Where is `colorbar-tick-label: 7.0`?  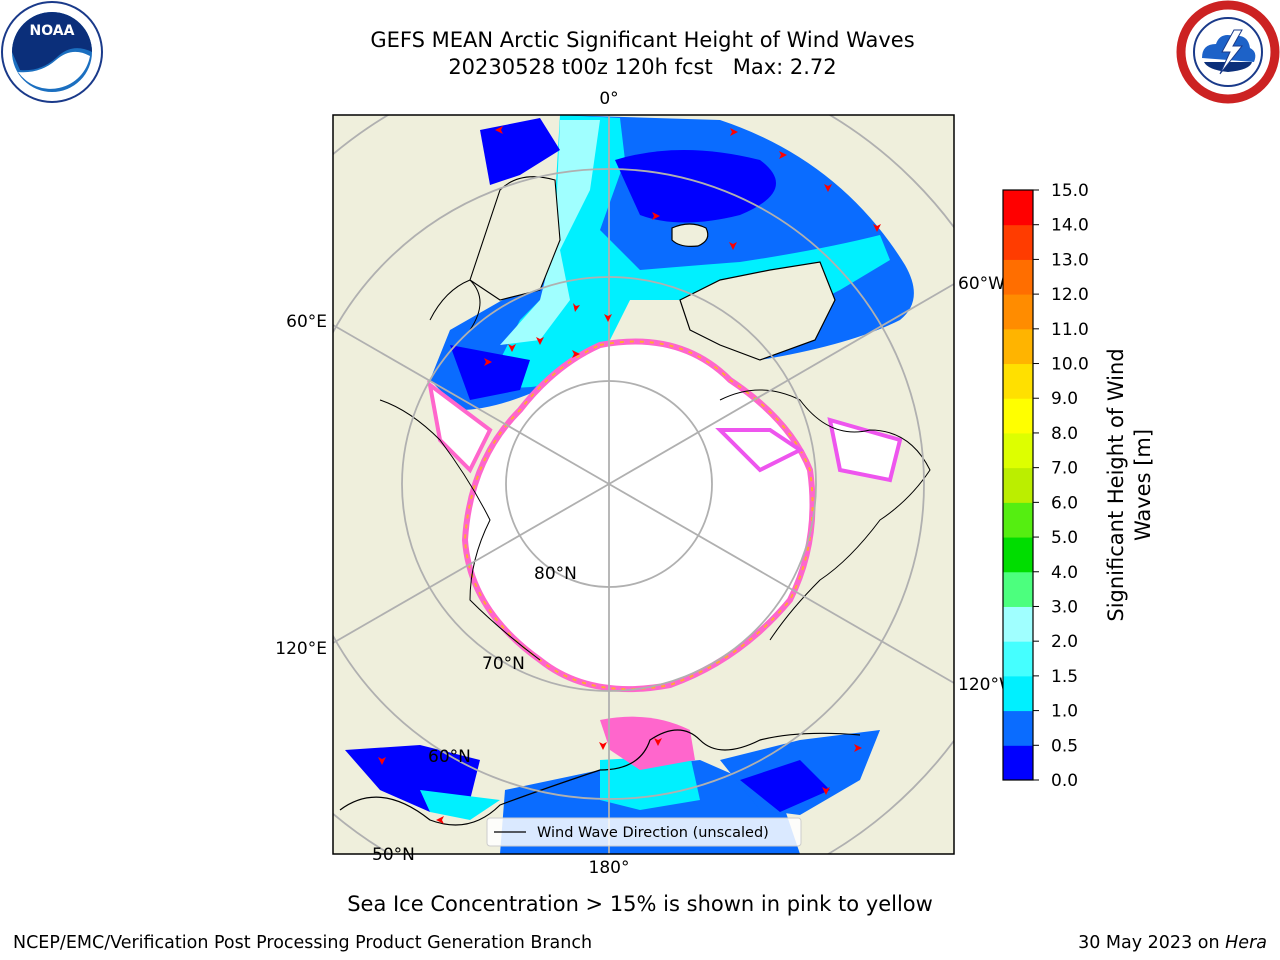
colorbar-tick-label: 7.0 is located at coordinates (1064, 469).